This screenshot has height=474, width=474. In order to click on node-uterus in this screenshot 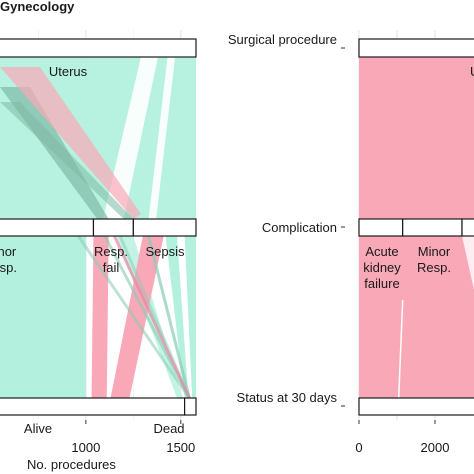, I will do `click(98, 48)`.